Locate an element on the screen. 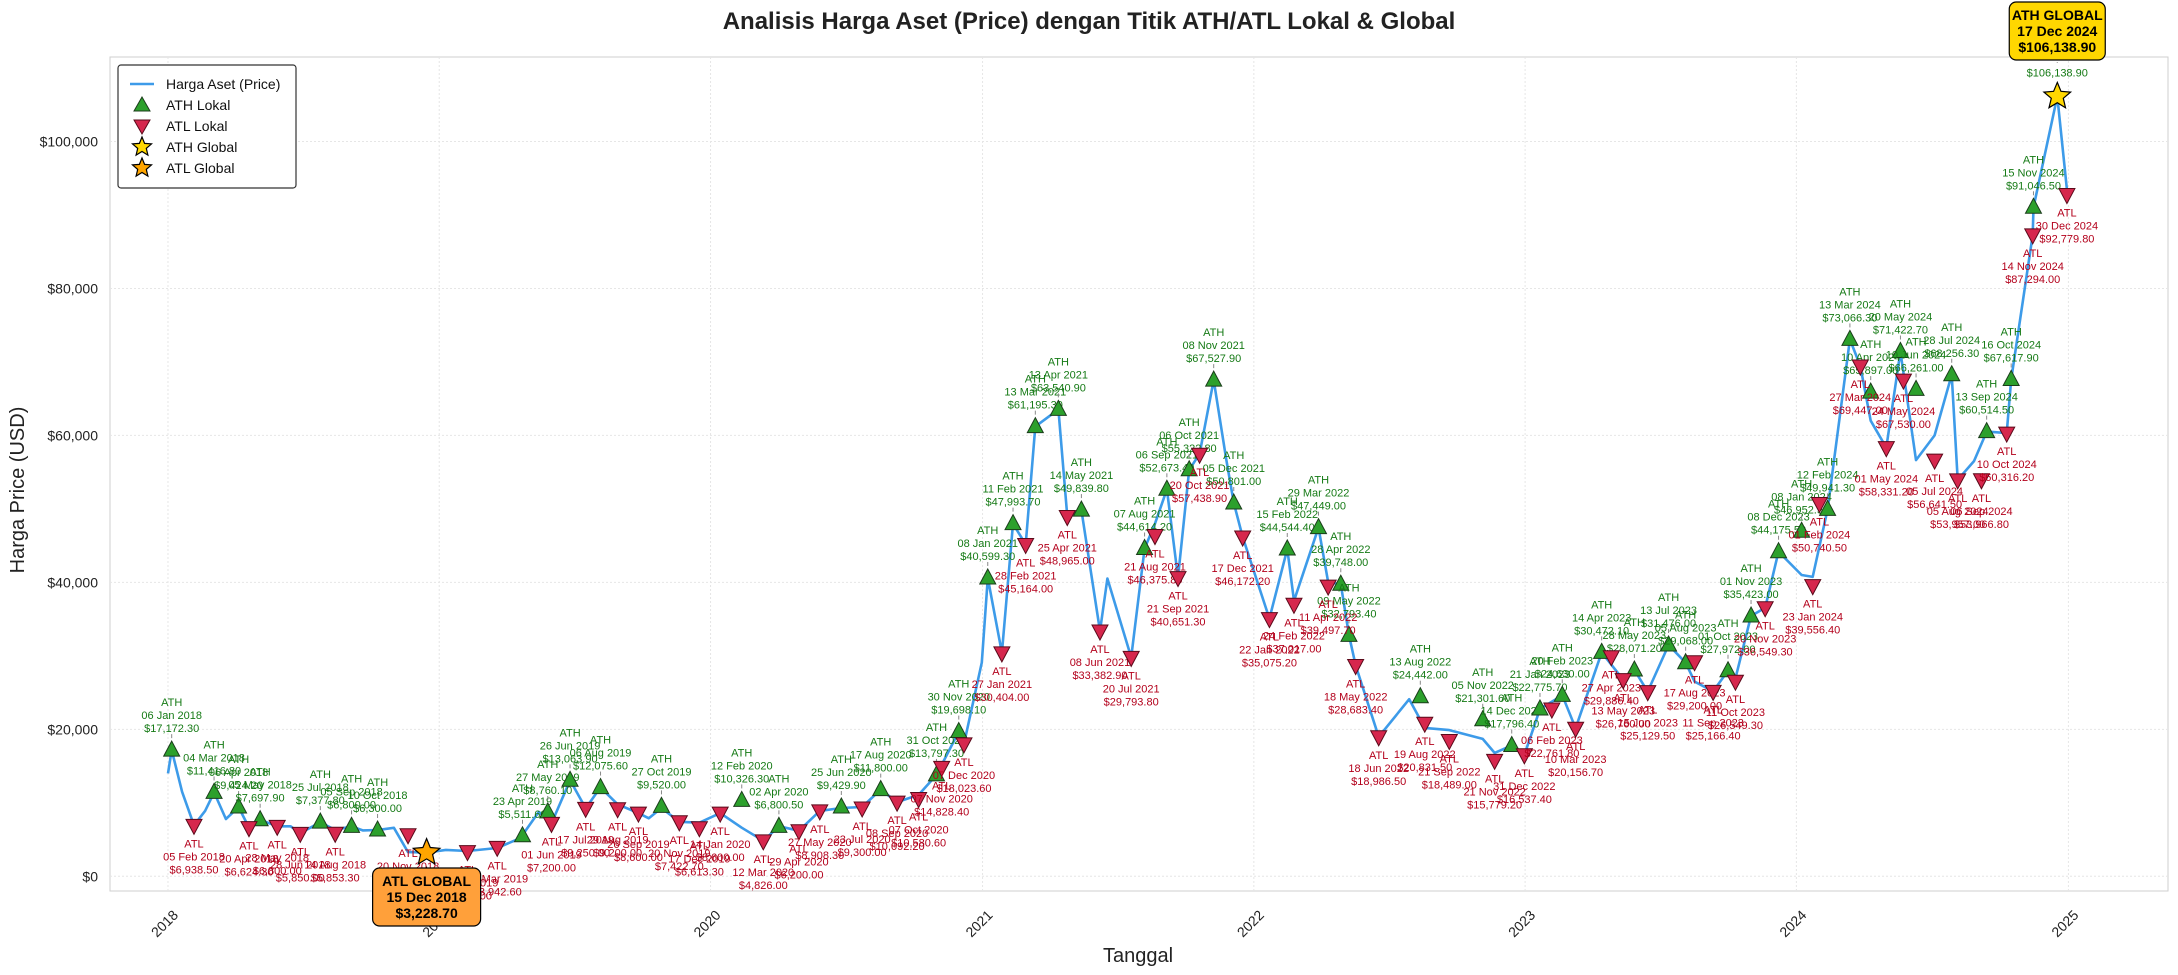 The width and height of the screenshot is (2178, 975). ath-local-annotation: ATH 15 Nov 2024 $91,046.50 is located at coordinates (2033, 173).